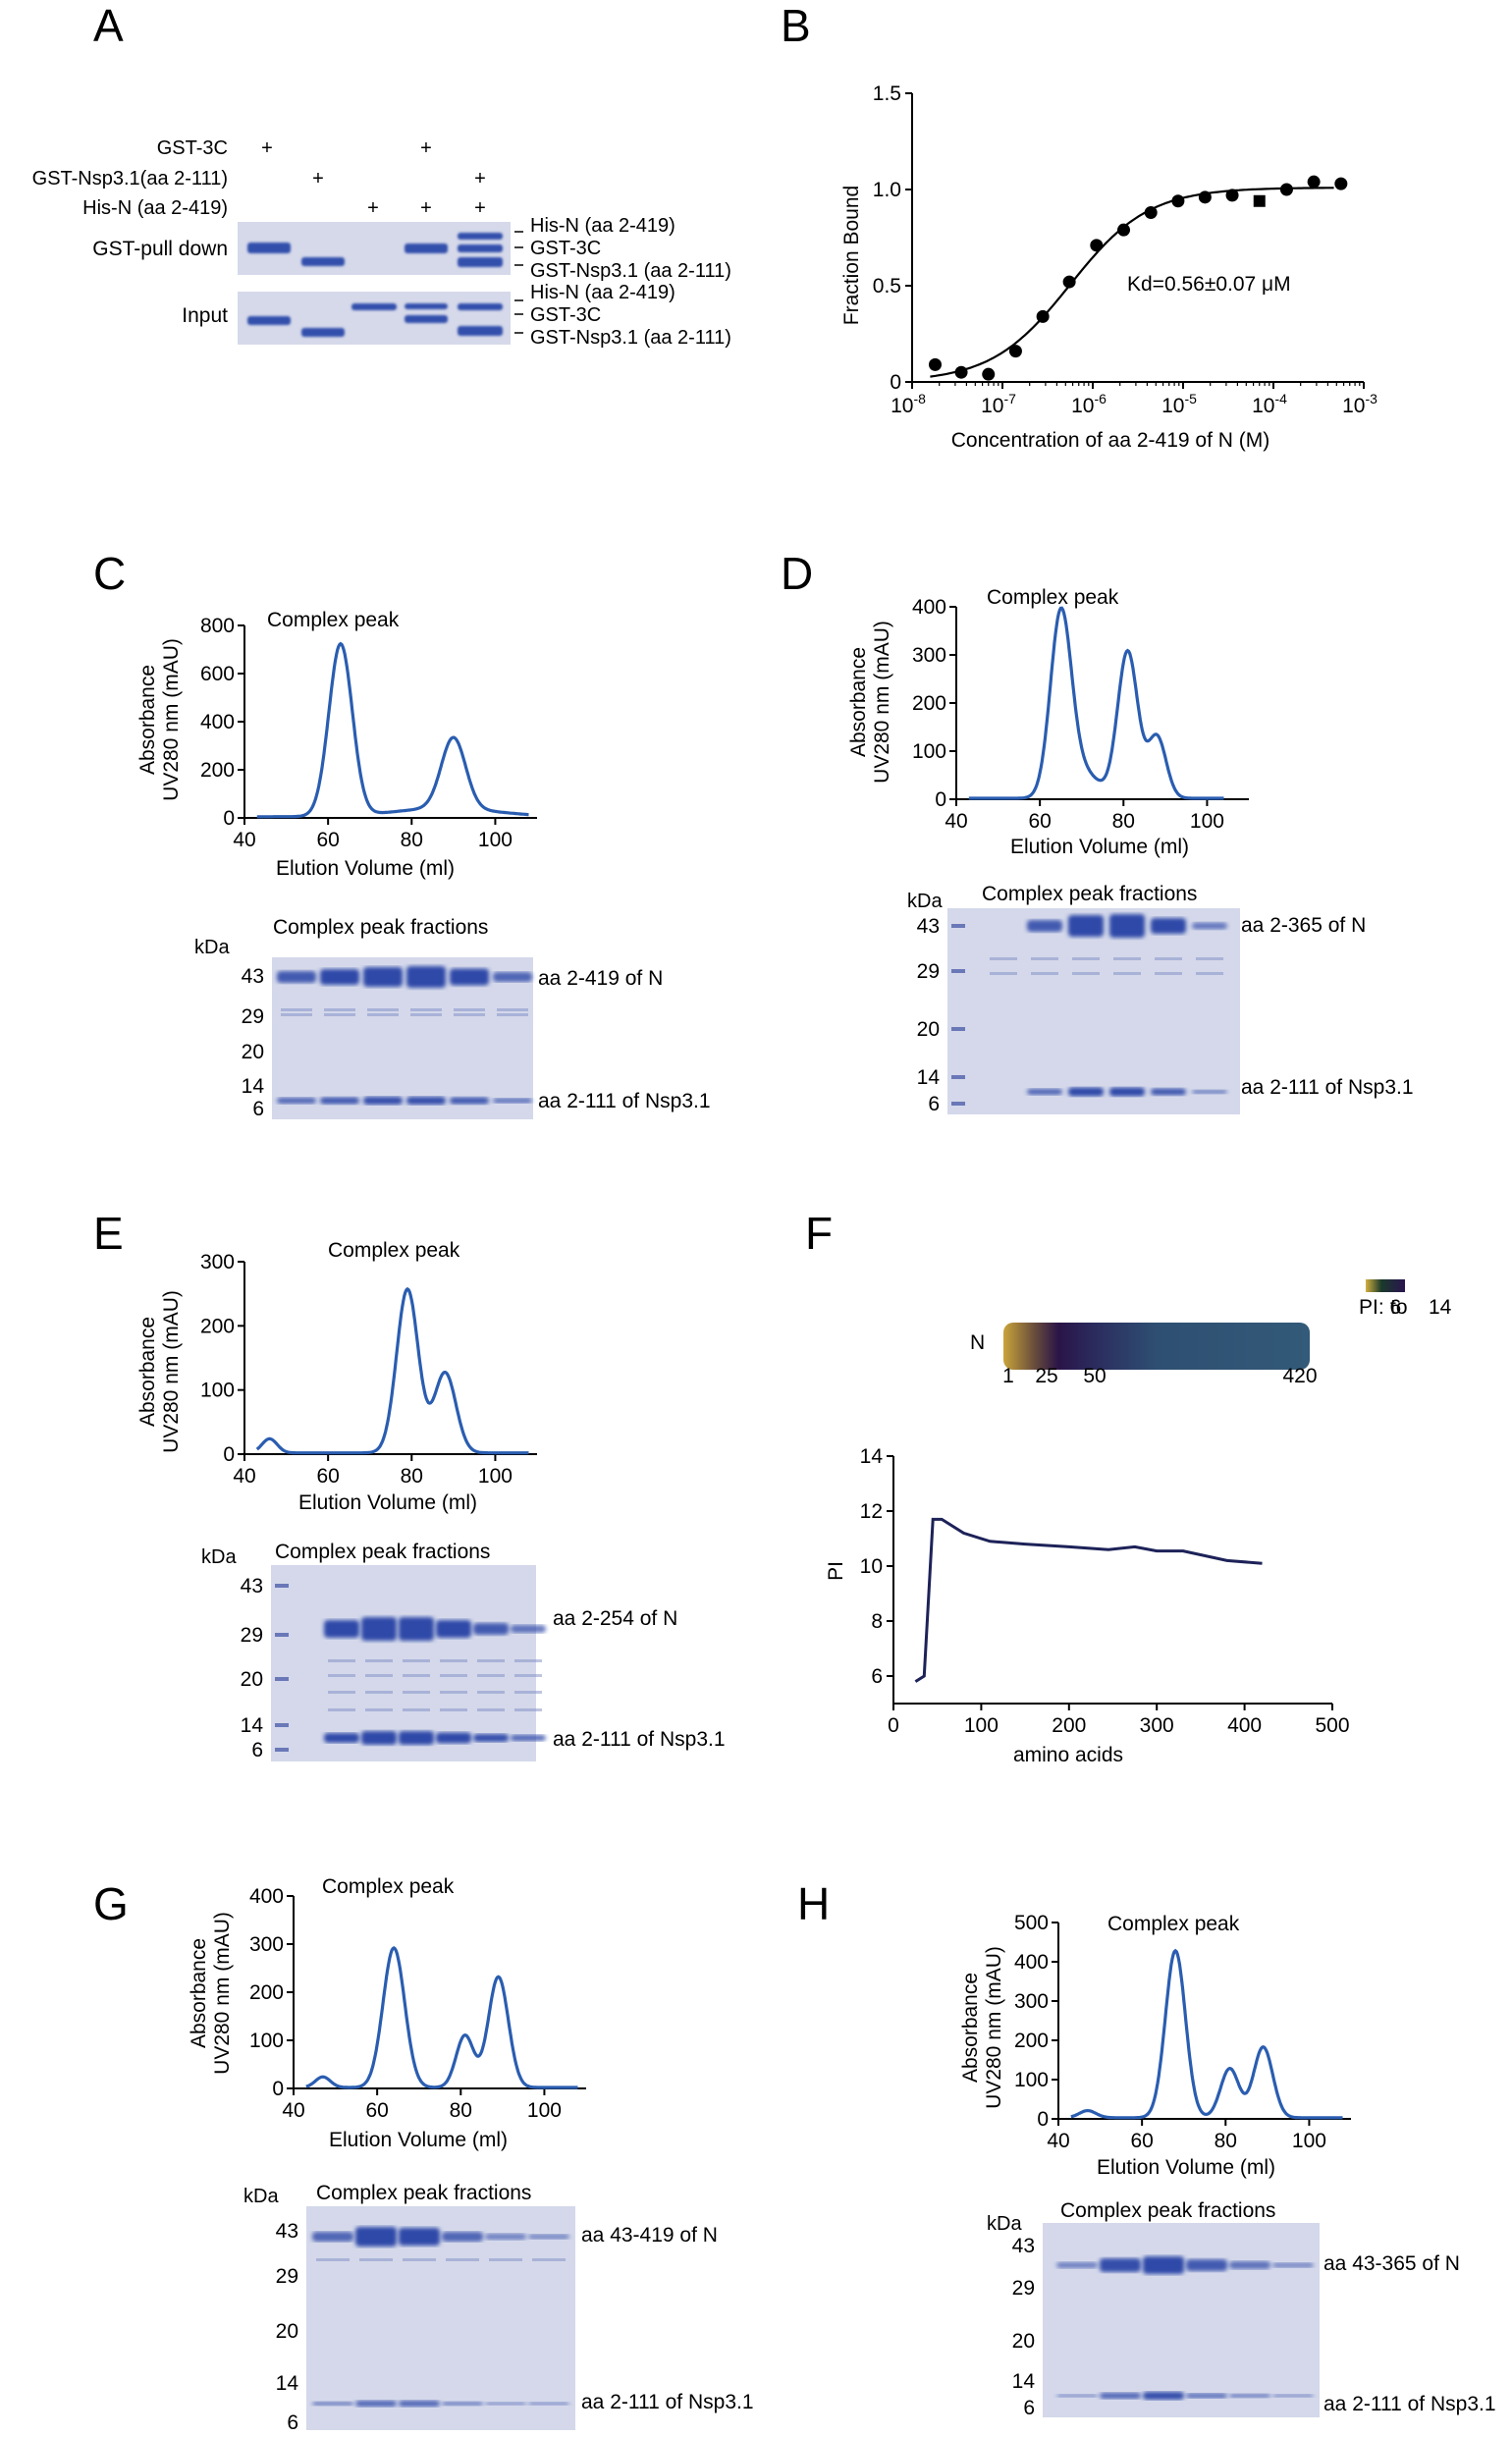 This screenshot has height=2437, width=1512. What do you see at coordinates (1100, 847) in the screenshot?
I see `d-xlabel: Elution Volume (ml)` at bounding box center [1100, 847].